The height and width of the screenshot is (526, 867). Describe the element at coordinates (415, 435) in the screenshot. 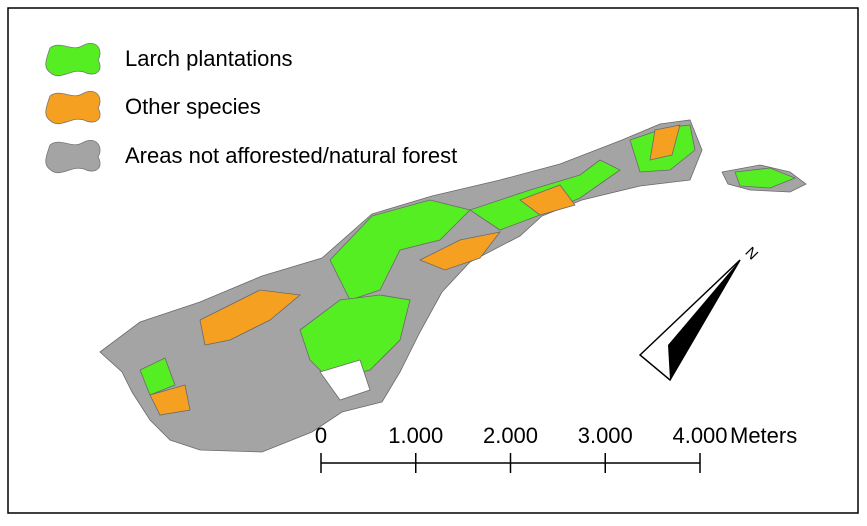

I see `scale-label: 1.000` at that location.